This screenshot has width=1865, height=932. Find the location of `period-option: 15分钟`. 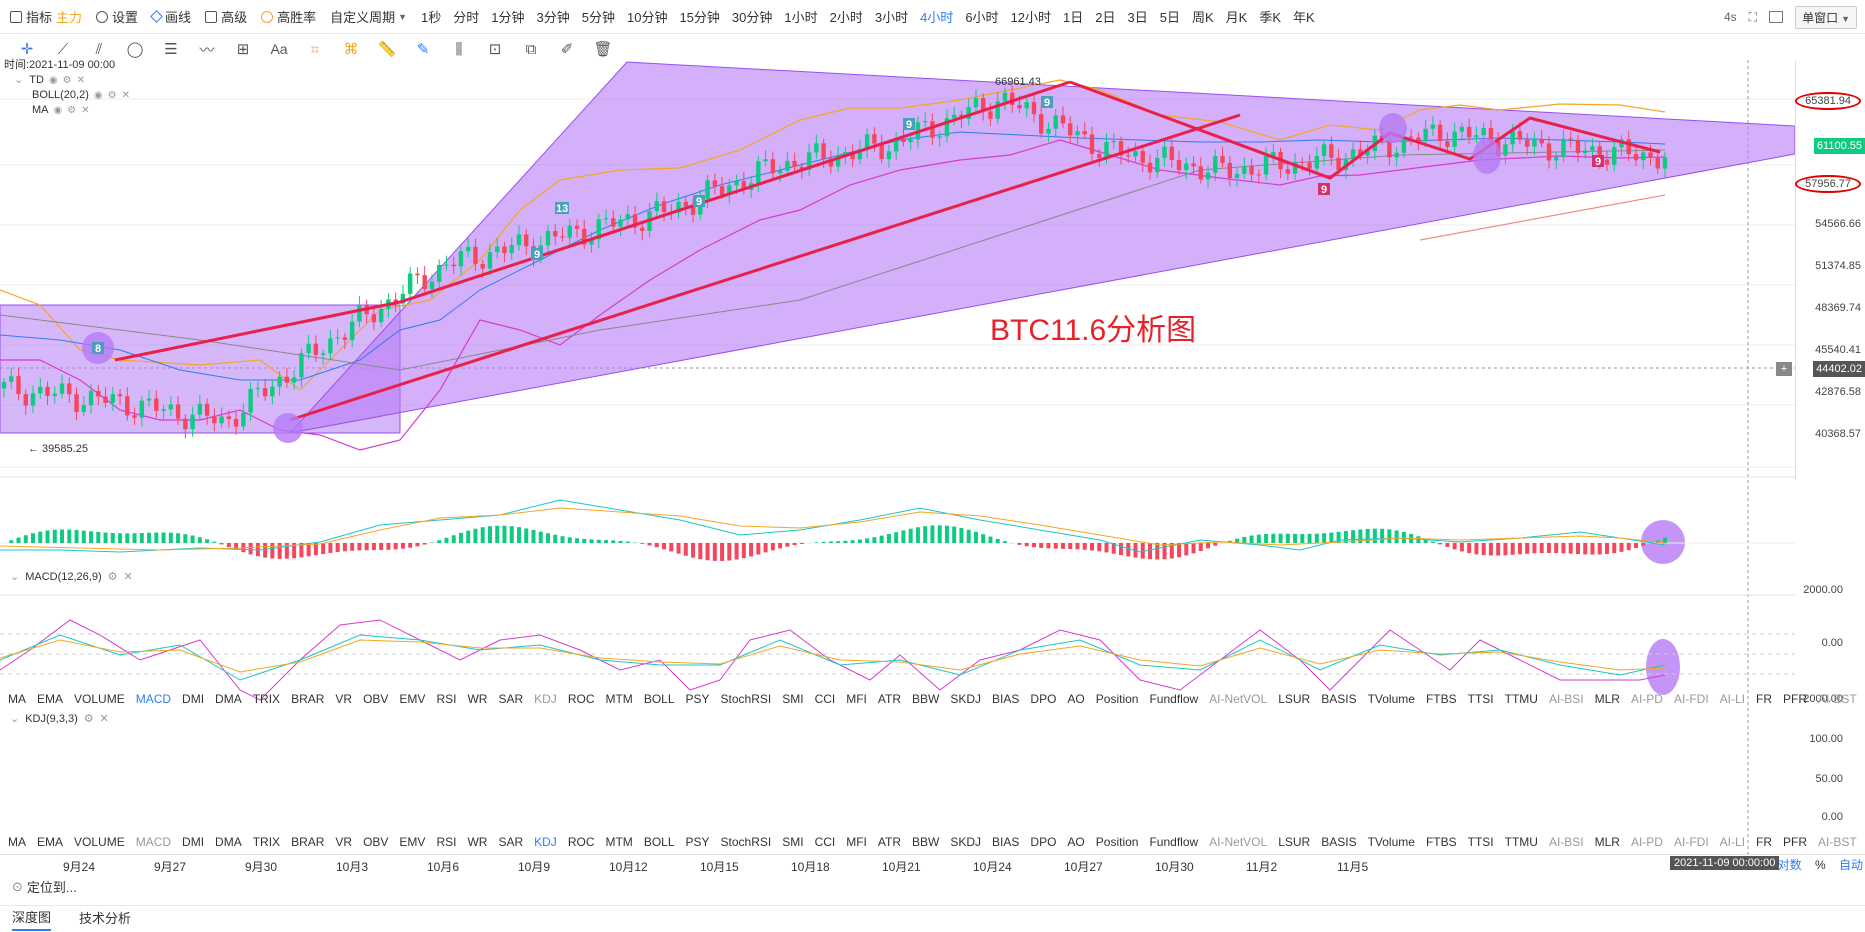

period-option: 15分钟 is located at coordinates (699, 17).